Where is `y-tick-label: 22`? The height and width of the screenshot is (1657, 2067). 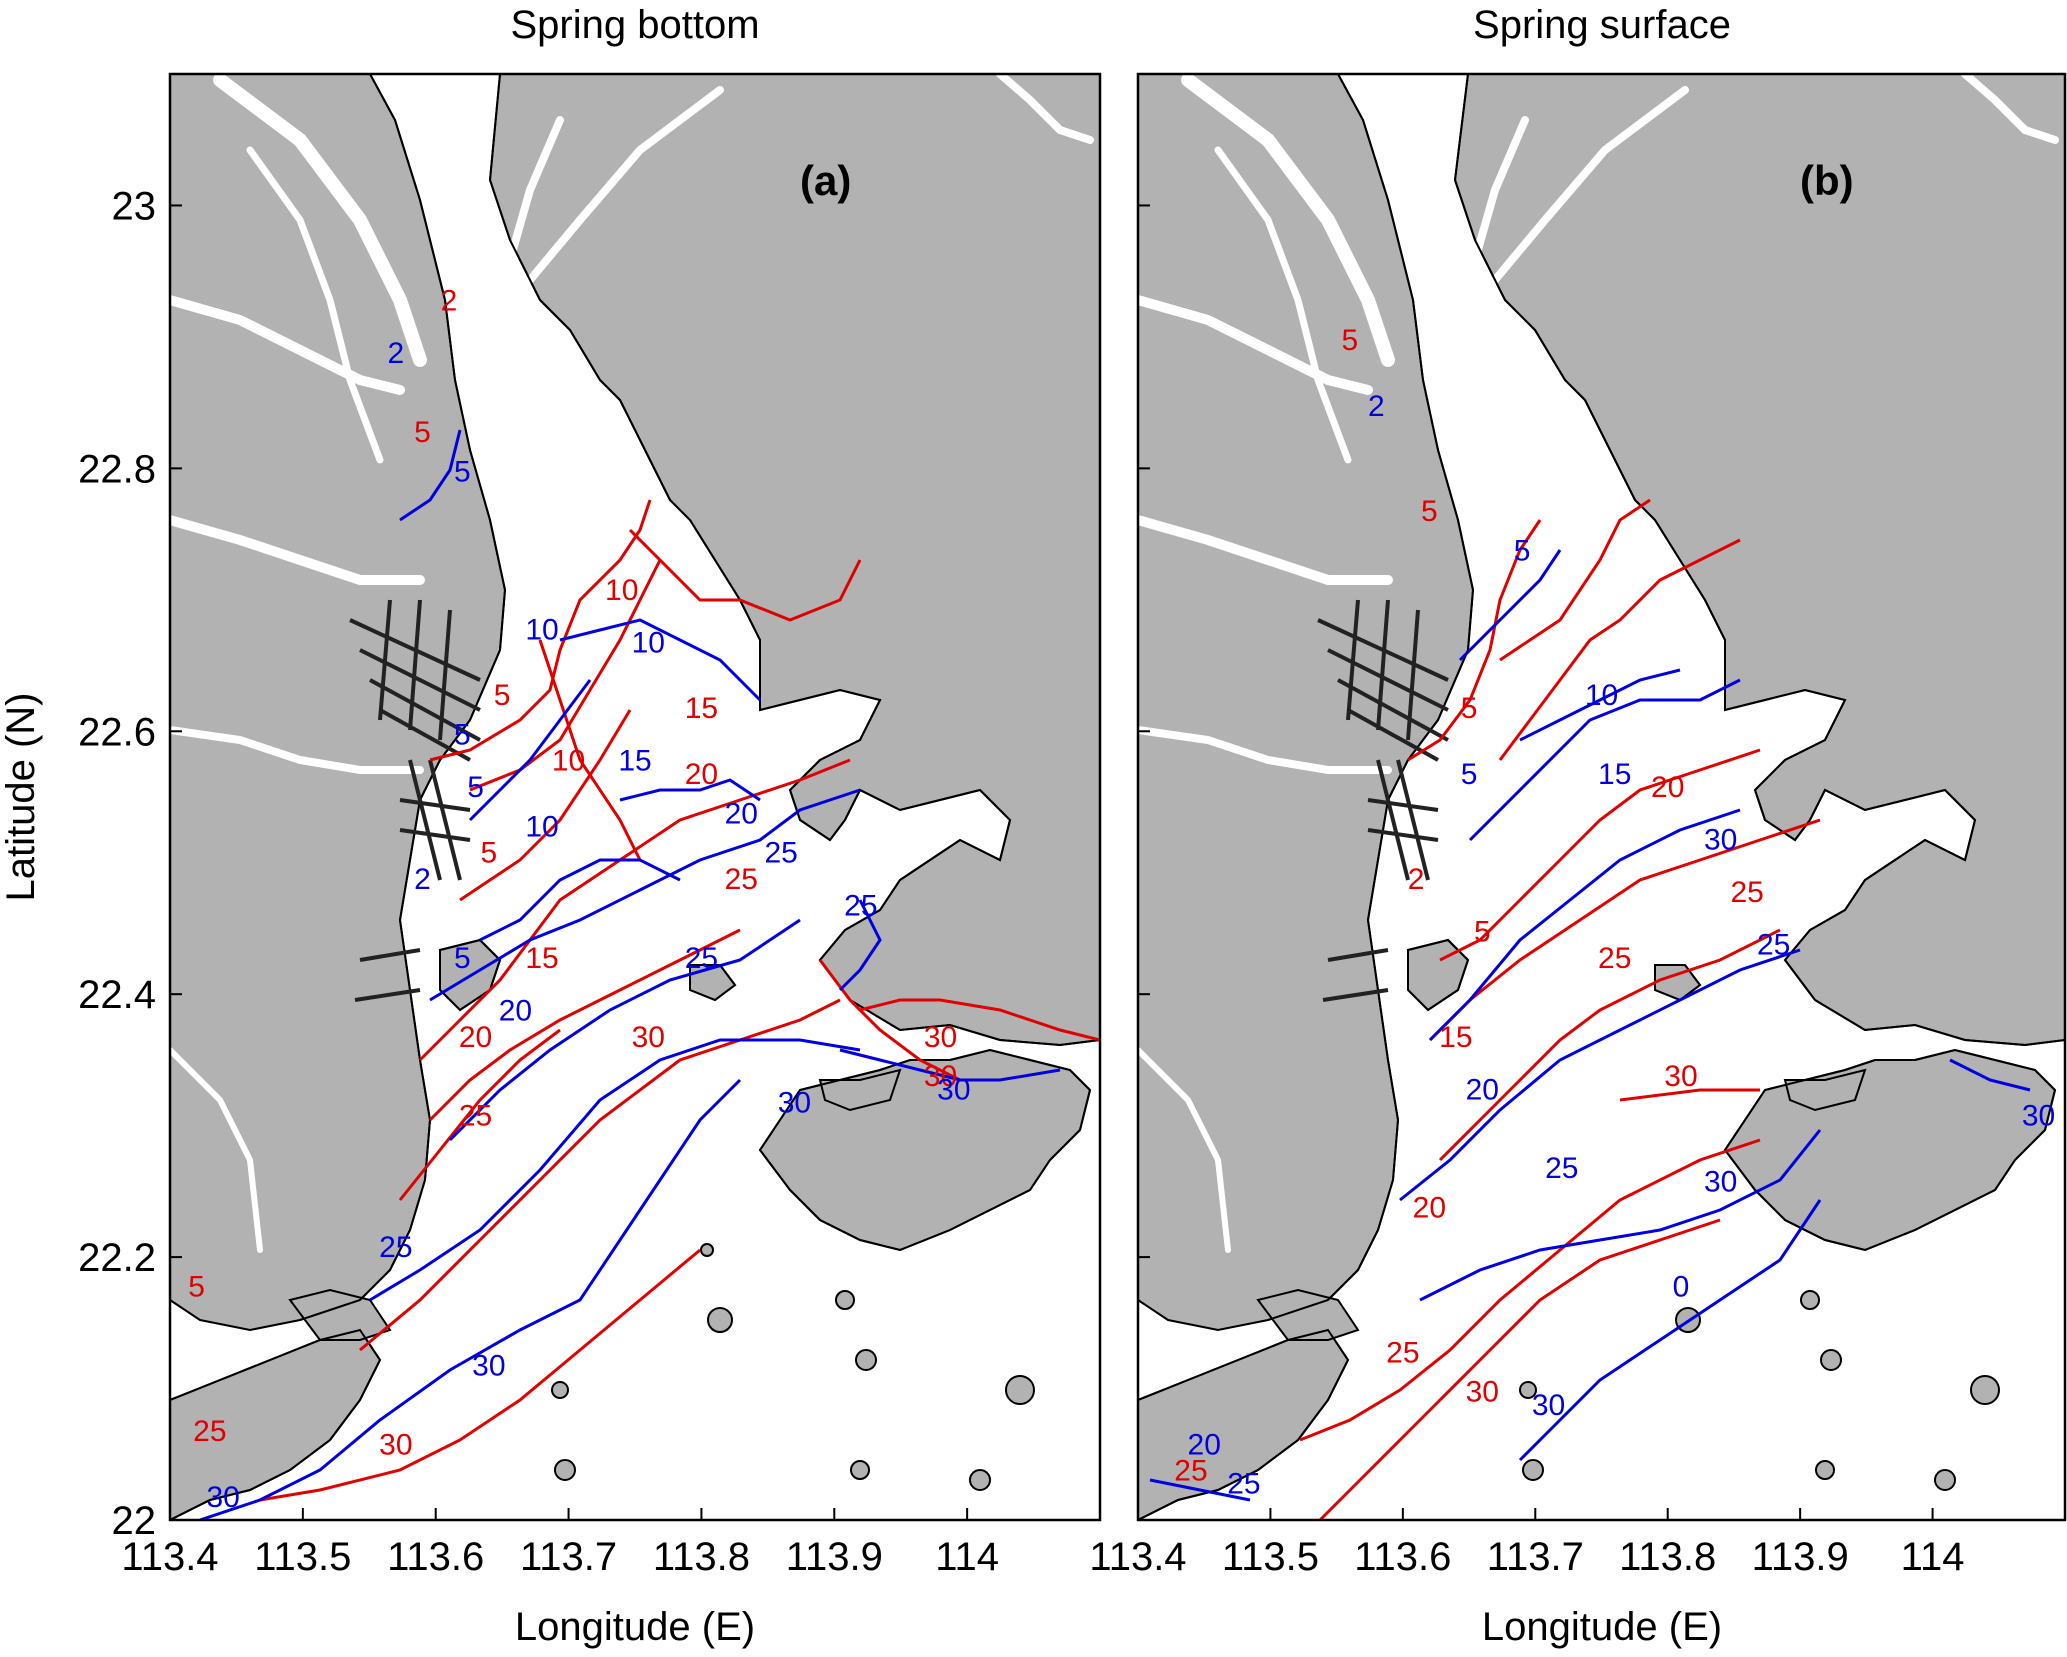
y-tick-label: 22 is located at coordinates (134, 1521).